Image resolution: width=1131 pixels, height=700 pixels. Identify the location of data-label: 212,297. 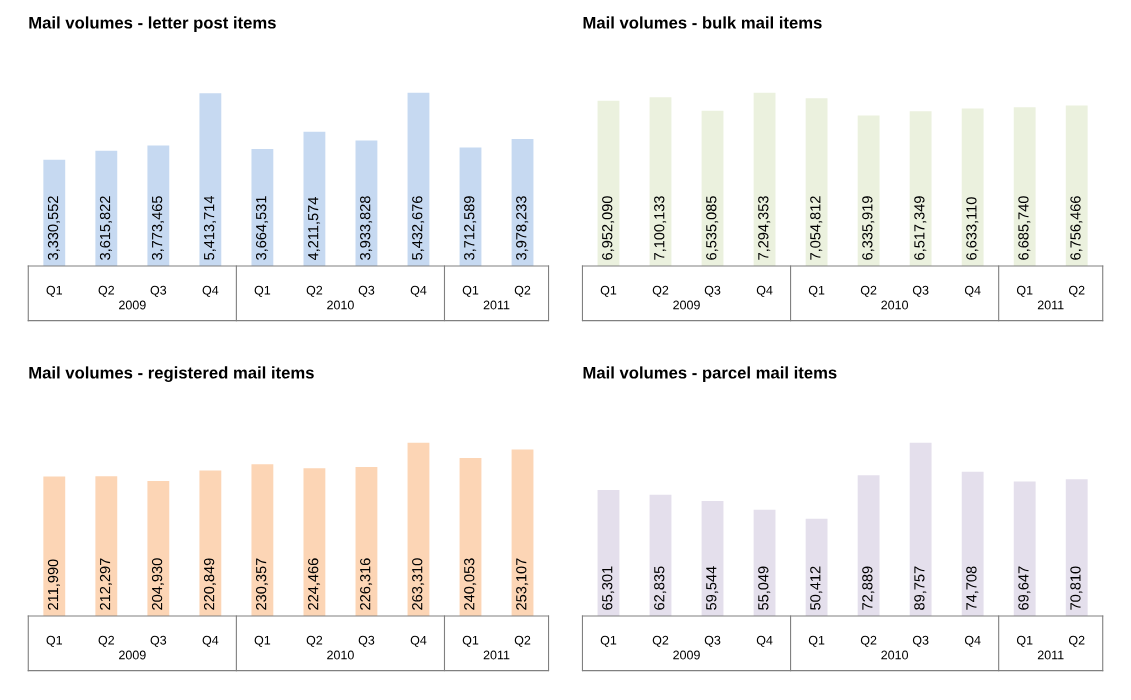
(105, 584).